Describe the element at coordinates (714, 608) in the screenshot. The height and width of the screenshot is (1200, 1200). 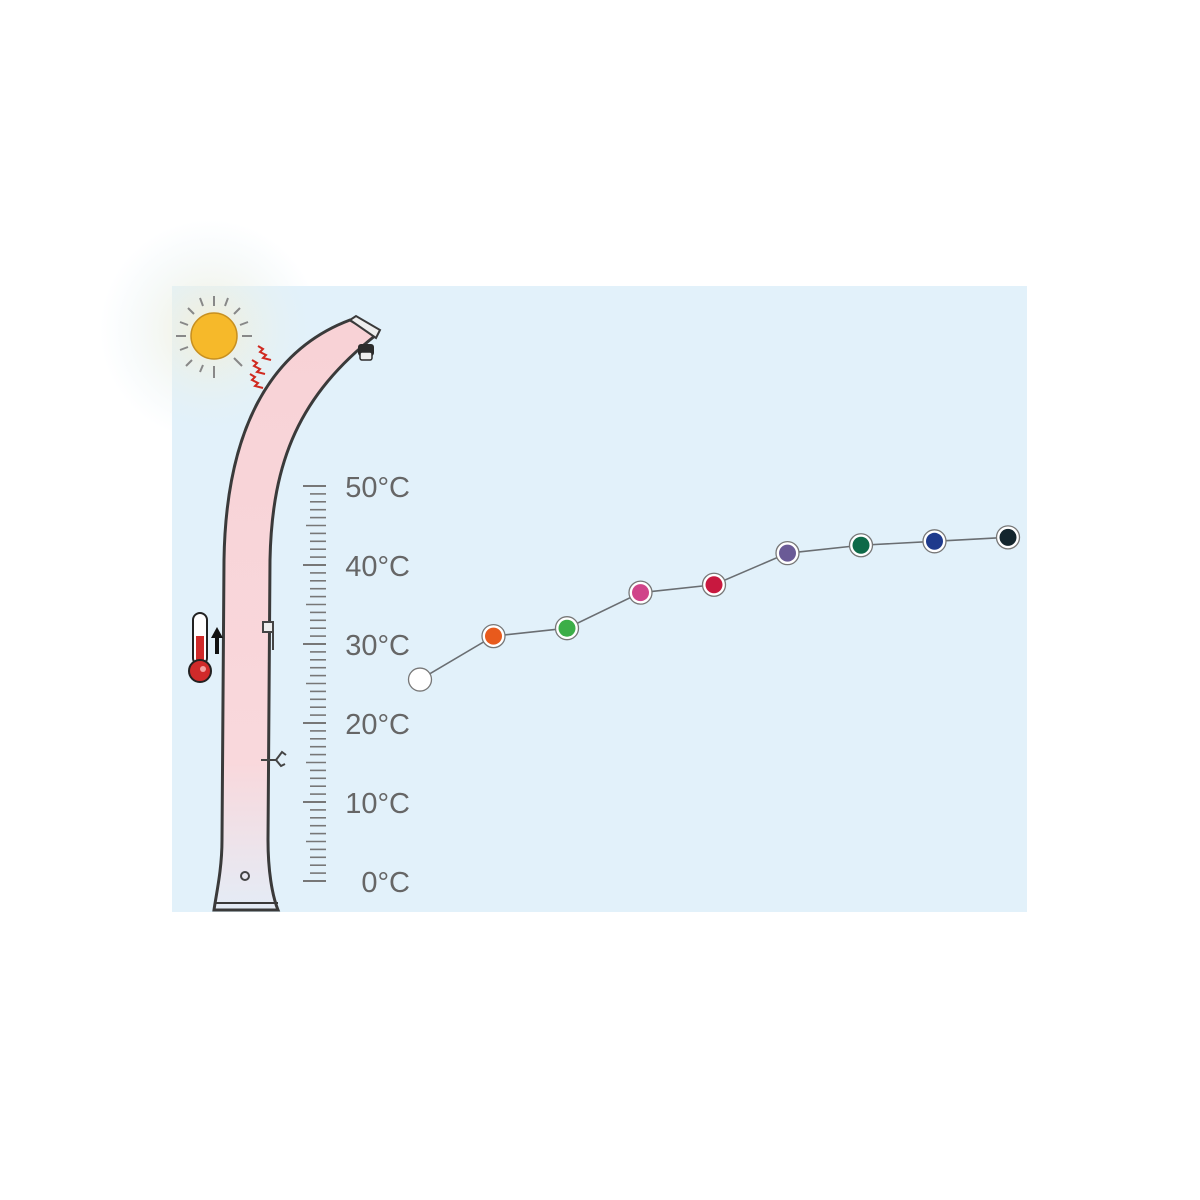
I see `color-series` at that location.